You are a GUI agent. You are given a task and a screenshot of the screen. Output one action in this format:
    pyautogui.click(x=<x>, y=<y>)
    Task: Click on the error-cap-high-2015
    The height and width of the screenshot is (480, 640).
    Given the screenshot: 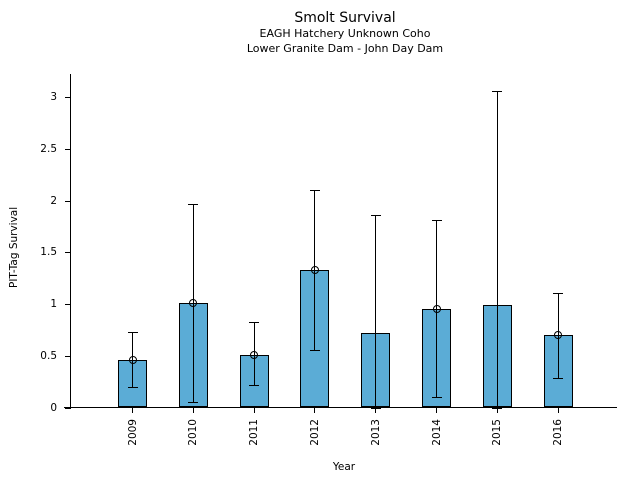 What is the action you would take?
    pyautogui.click(x=497, y=92)
    